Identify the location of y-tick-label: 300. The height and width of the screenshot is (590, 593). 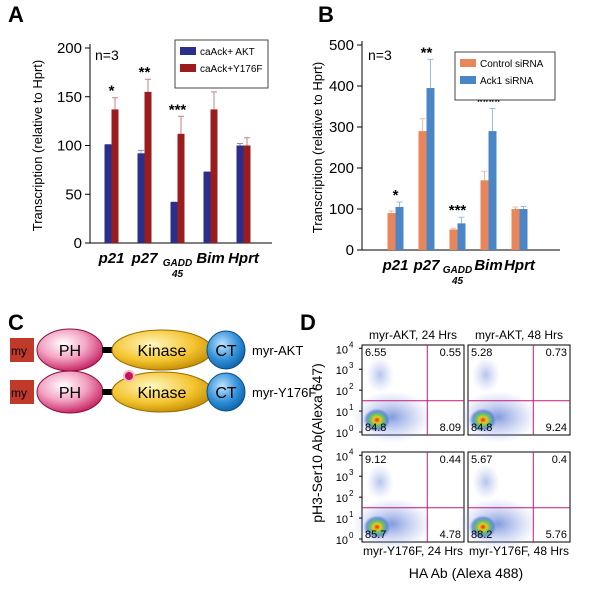
(341, 127).